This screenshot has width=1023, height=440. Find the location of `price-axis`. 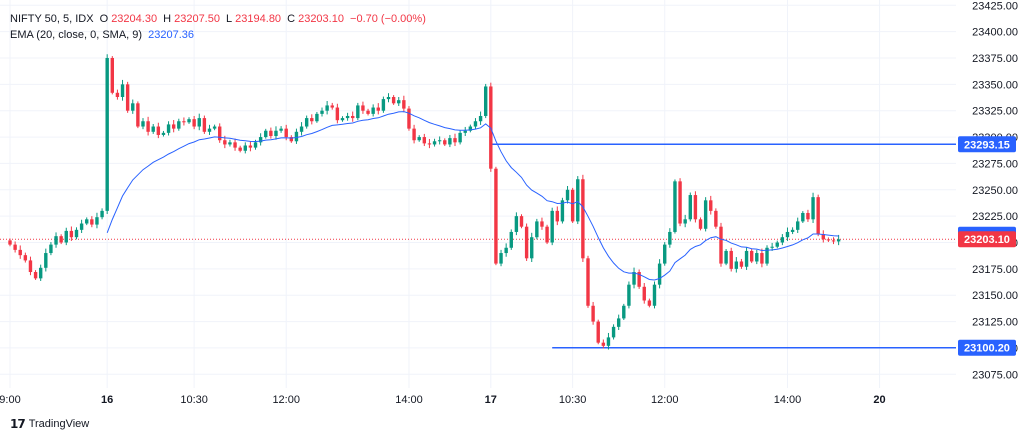

price-axis is located at coordinates (989, 220).